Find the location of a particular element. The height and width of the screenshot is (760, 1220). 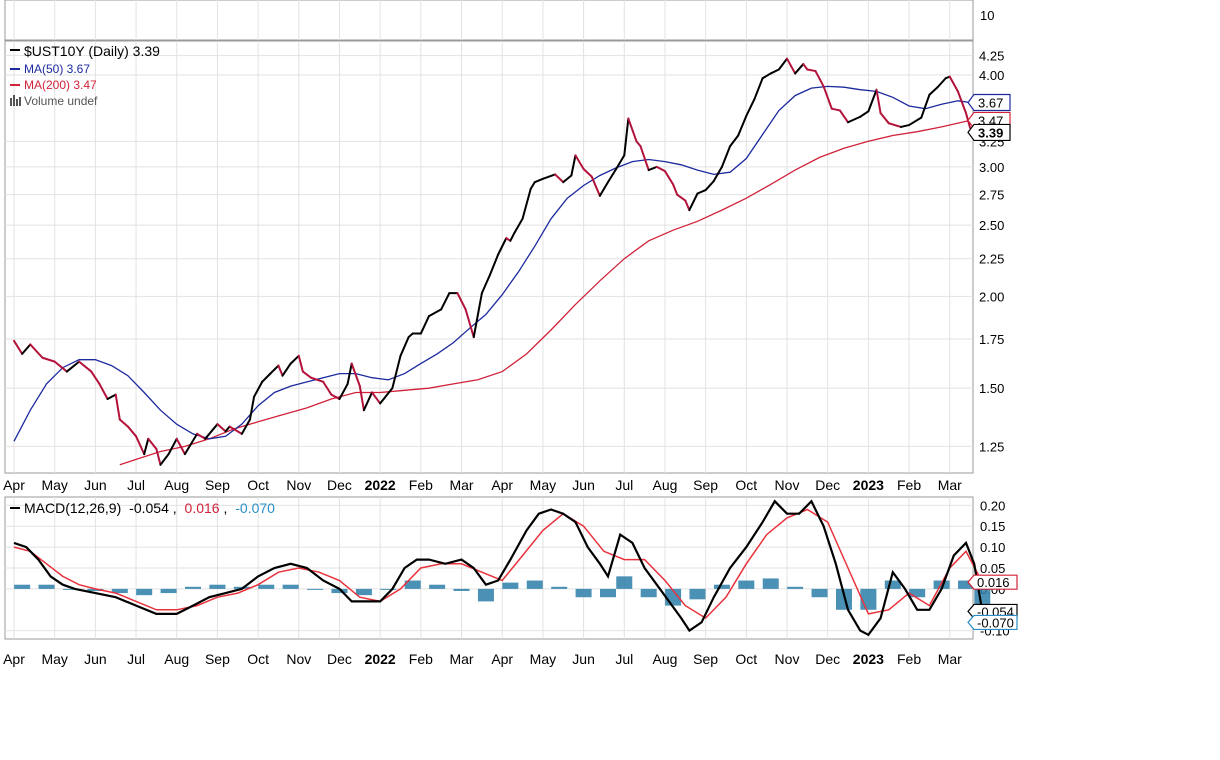

price-tag: 3.39 is located at coordinates (989, 132).